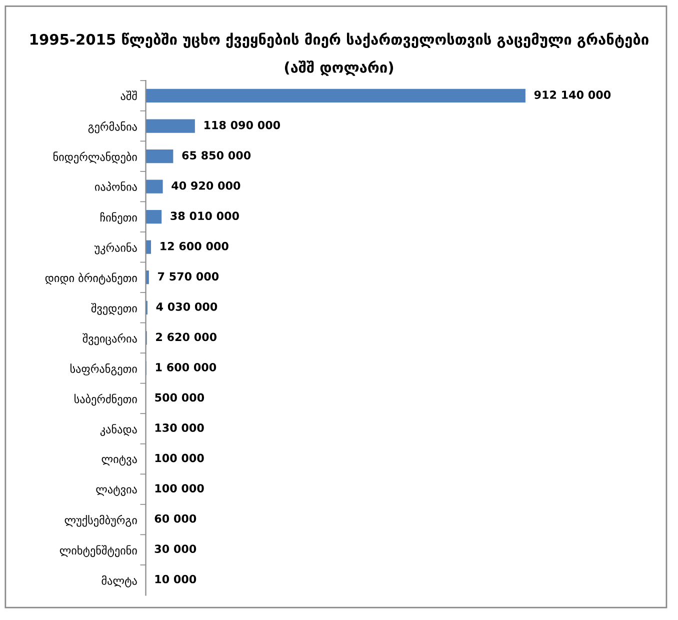  Describe the element at coordinates (95, 158) in the screenshot. I see `y-tick-label: ნიდერლანდები` at that location.